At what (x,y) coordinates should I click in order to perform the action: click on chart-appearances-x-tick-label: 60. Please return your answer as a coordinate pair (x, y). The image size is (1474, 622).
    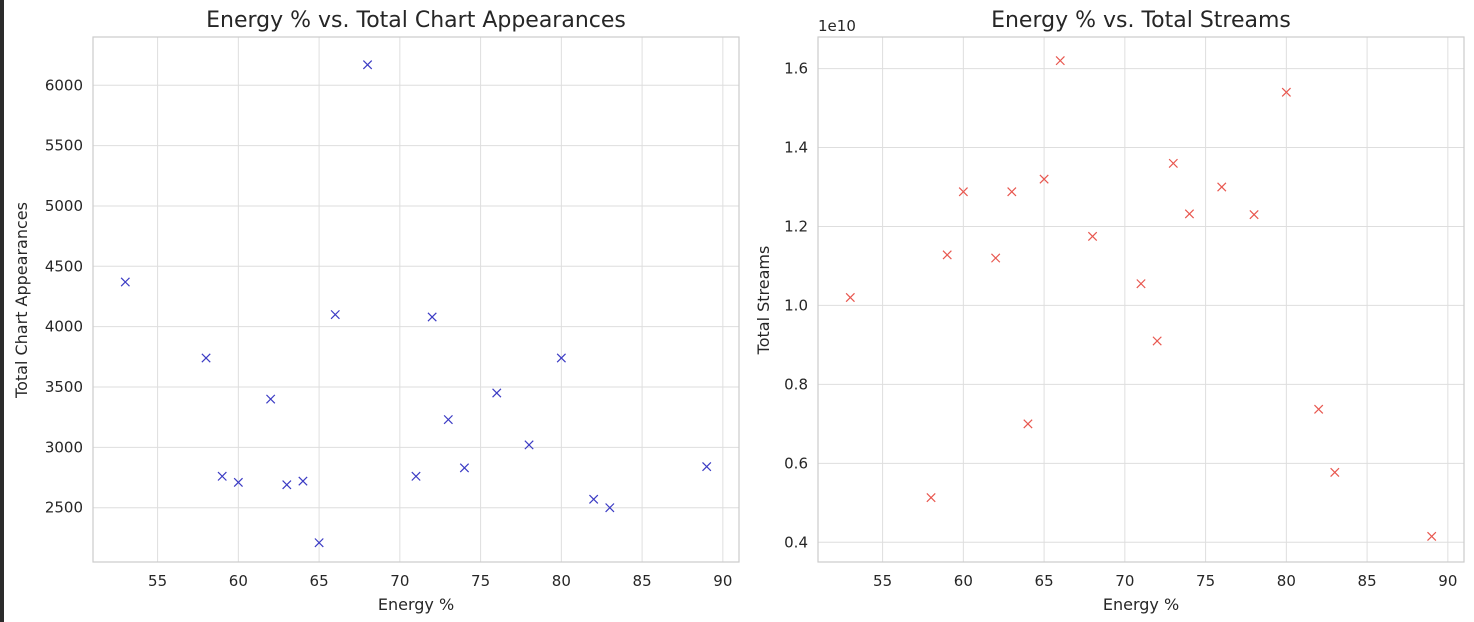
    Looking at the image, I should click on (238, 581).